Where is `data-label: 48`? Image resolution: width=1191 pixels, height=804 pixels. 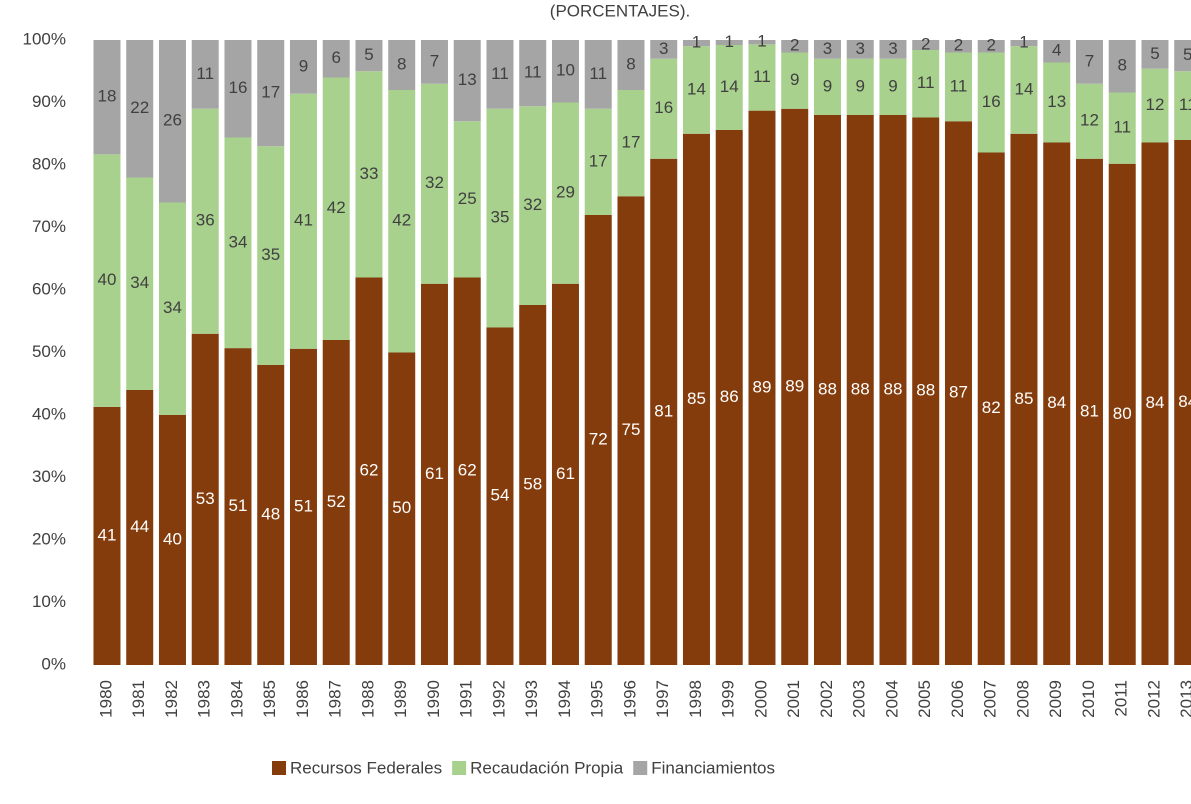 data-label: 48 is located at coordinates (270, 513).